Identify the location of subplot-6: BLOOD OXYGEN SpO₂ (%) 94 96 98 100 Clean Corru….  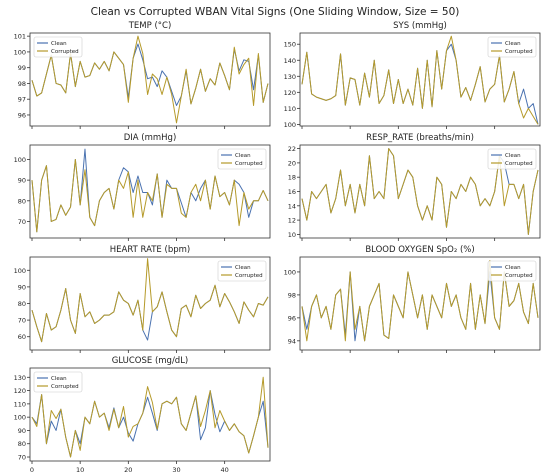
(412, 299).